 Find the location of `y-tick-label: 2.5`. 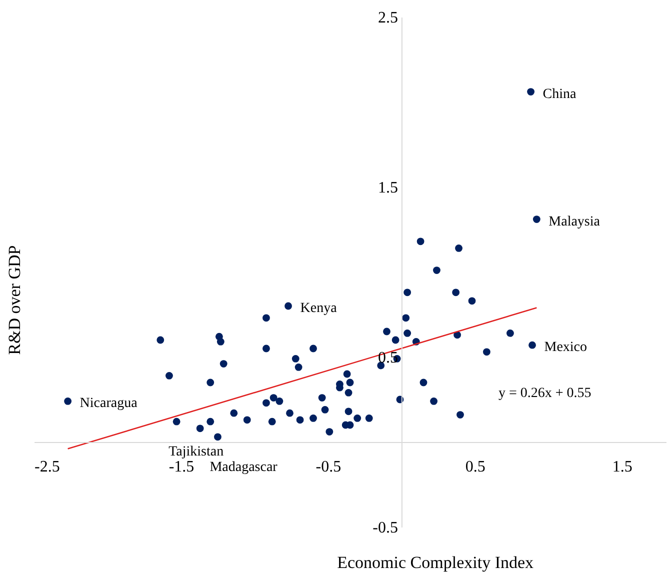

y-tick-label: 2.5 is located at coordinates (388, 18).